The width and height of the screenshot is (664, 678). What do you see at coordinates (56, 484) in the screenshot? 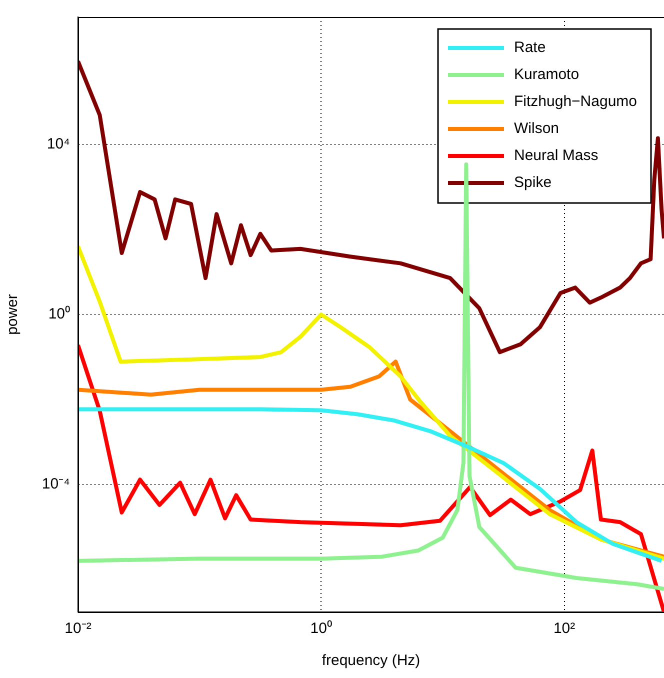
I see `y-tick-label: 10⁻⁴` at bounding box center [56, 484].